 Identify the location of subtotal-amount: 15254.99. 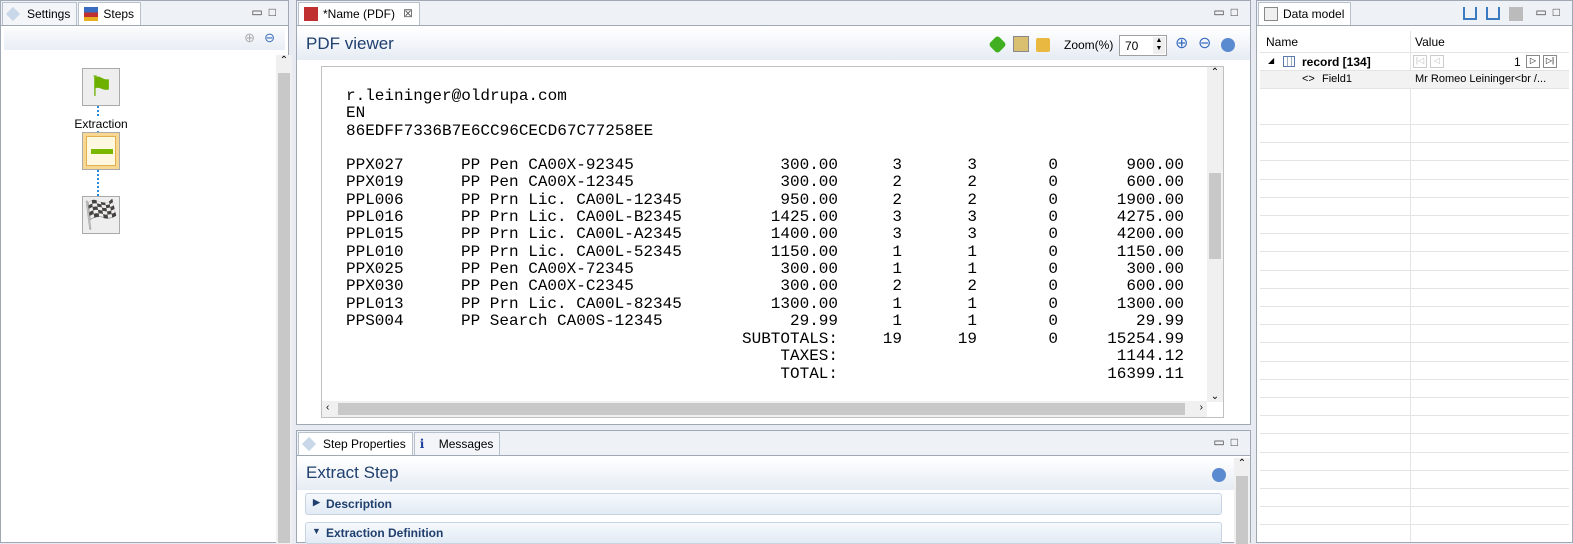
(1145, 338).